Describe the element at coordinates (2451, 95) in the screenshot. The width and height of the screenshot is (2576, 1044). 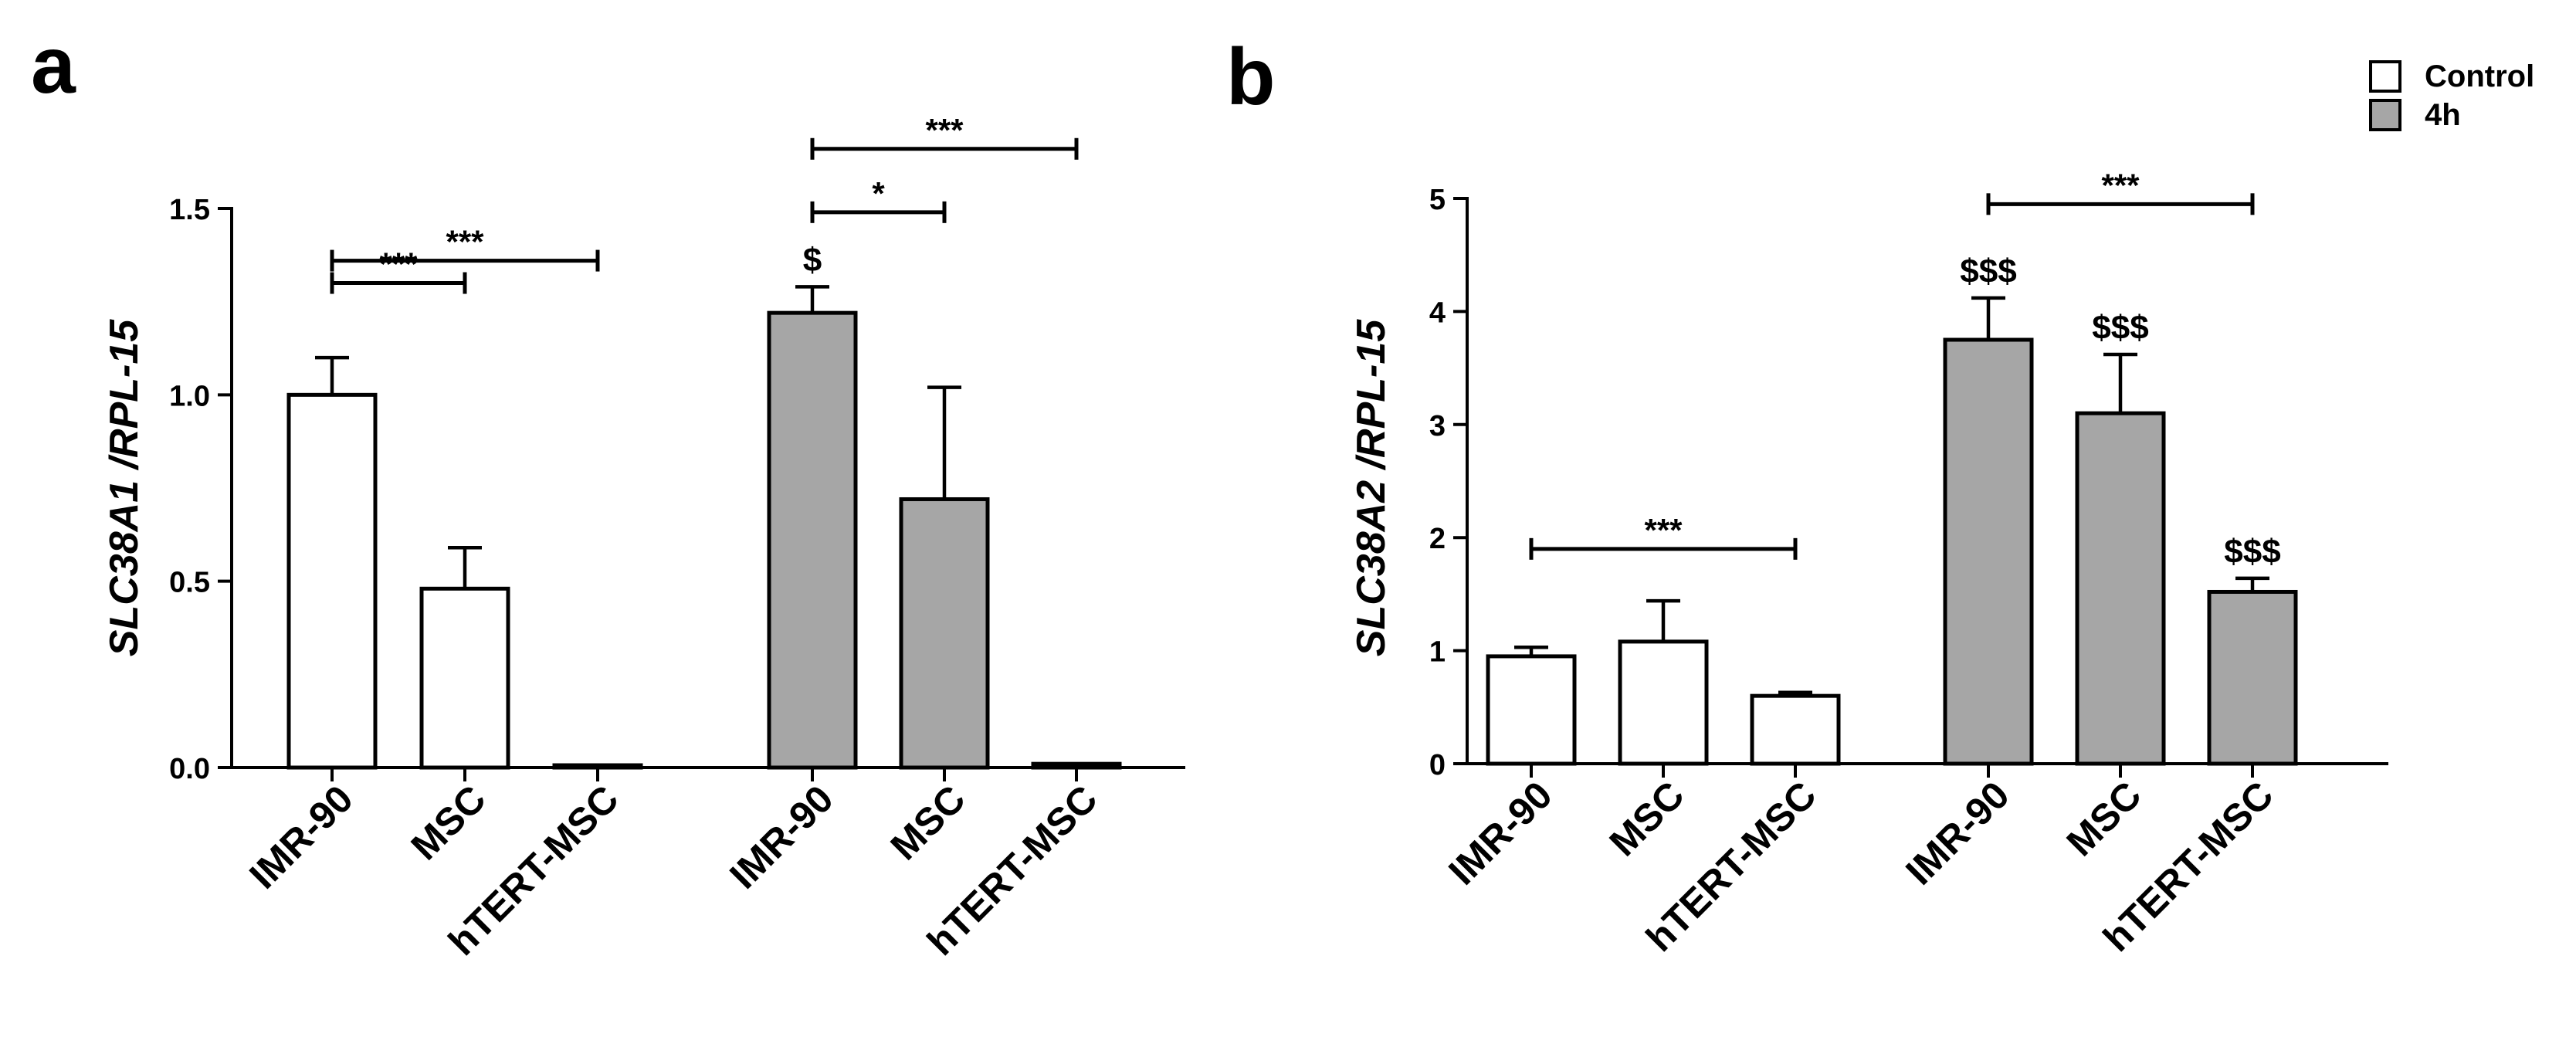
I see `legend: Control 4h` at that location.